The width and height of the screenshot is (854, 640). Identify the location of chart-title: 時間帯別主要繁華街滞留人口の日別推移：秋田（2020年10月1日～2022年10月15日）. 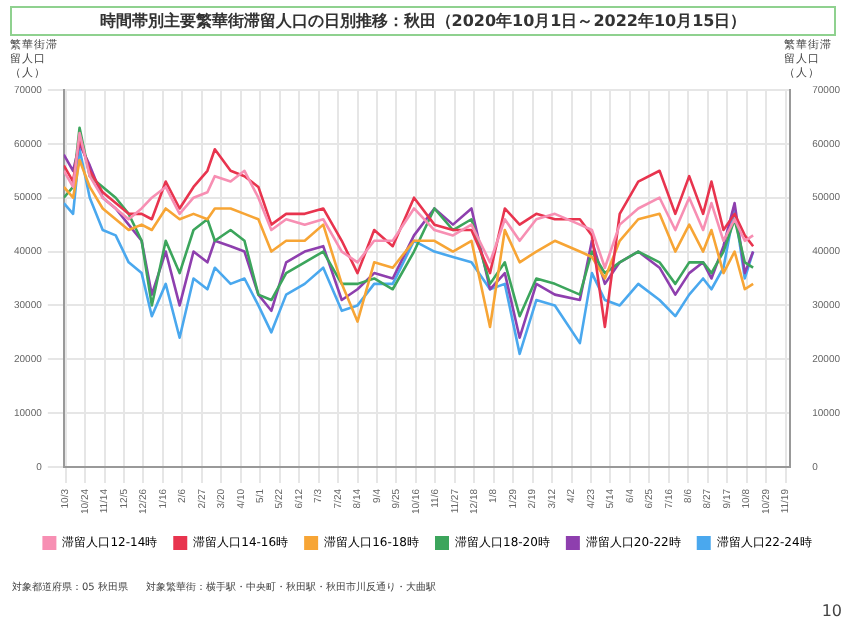
(423, 21).